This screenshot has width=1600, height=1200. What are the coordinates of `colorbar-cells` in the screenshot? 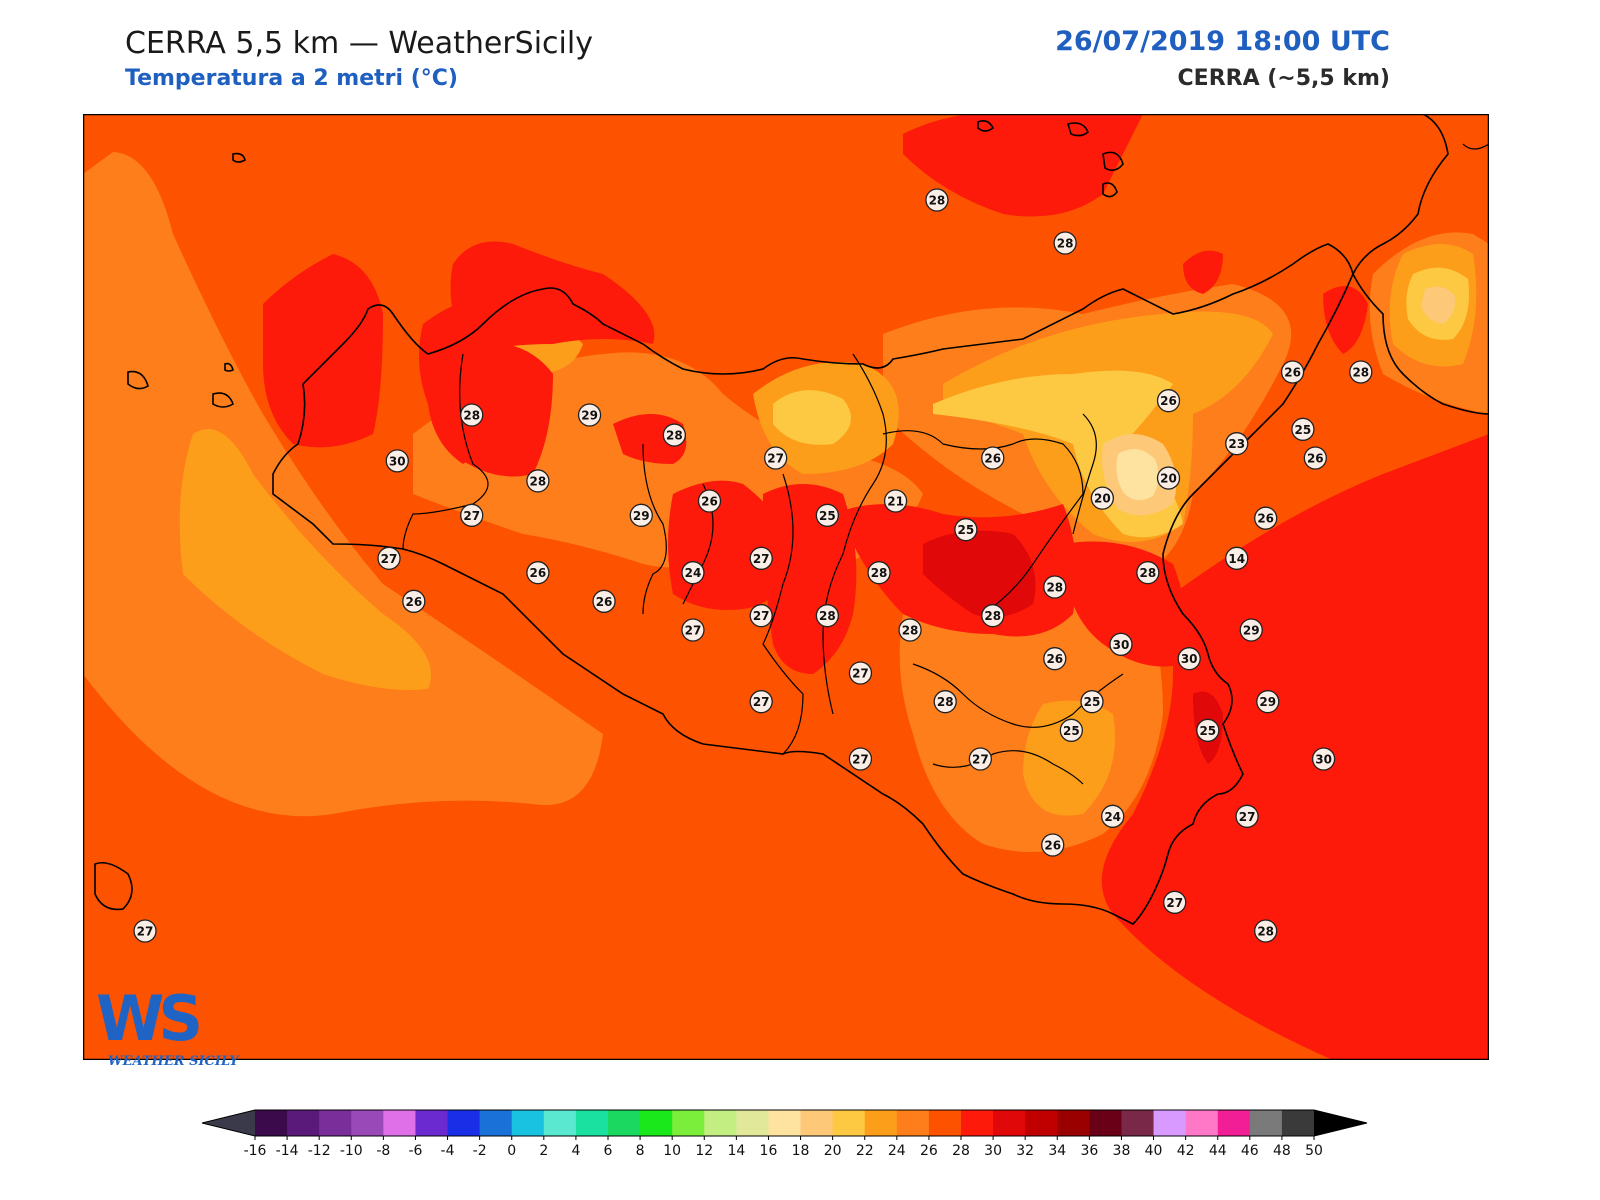 It's located at (784, 1123).